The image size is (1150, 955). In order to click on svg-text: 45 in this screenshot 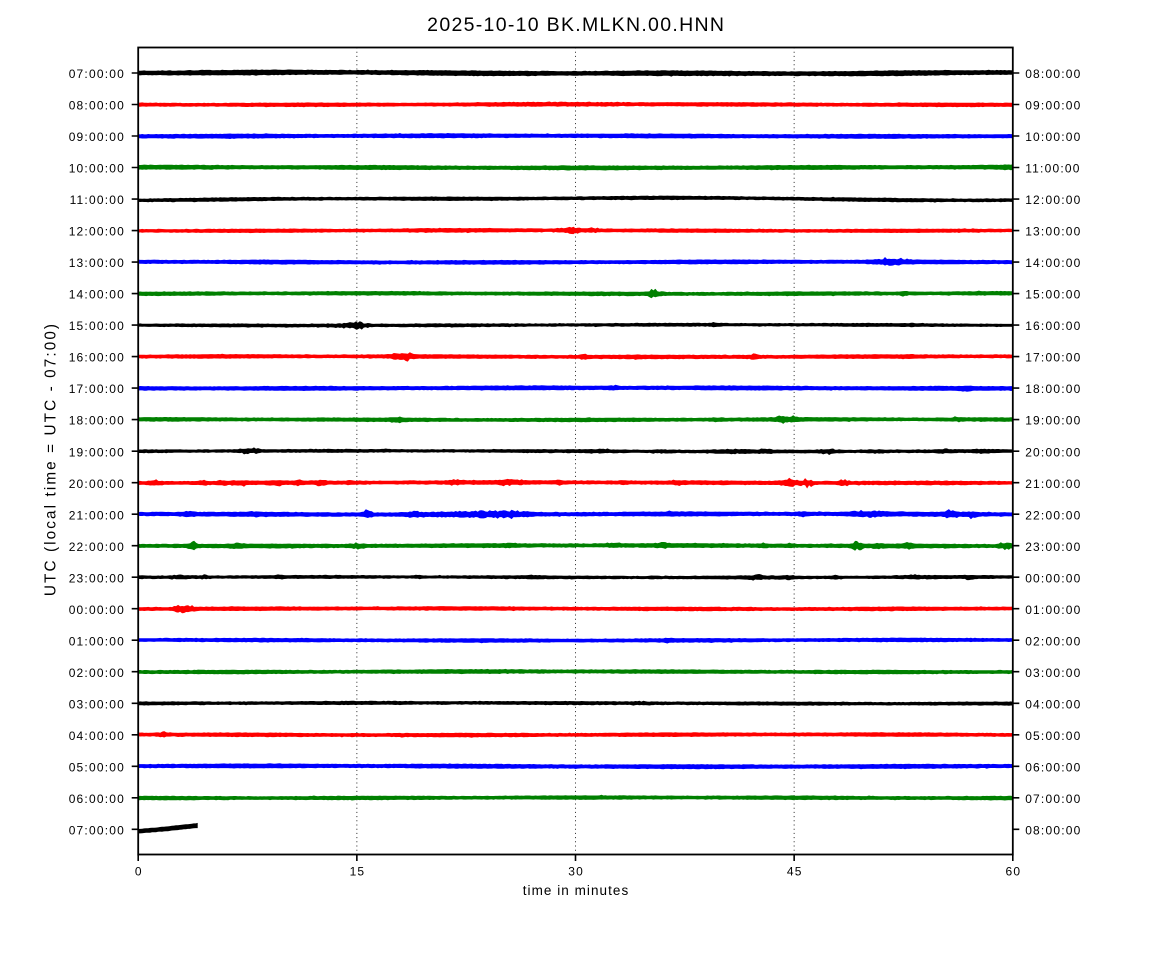, I will do `click(795, 872)`.